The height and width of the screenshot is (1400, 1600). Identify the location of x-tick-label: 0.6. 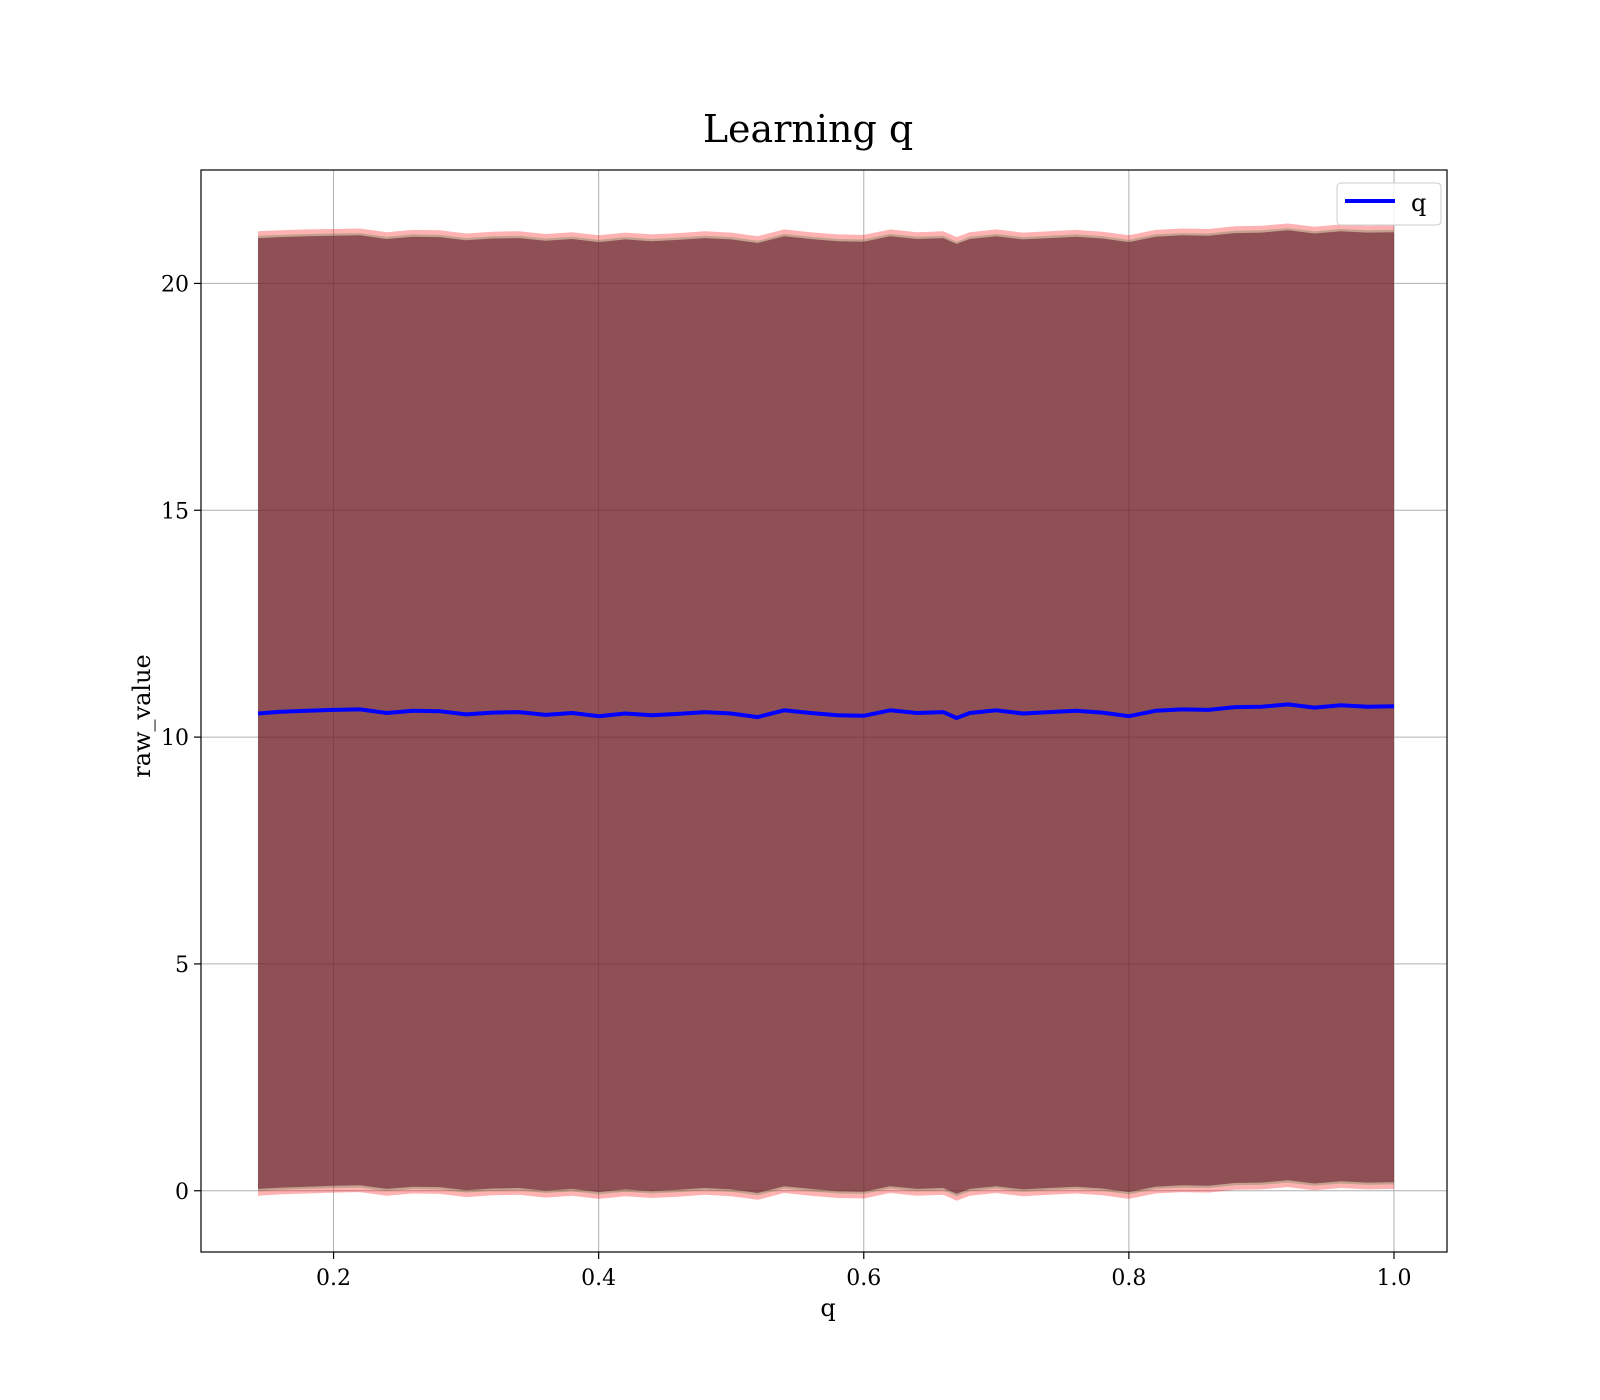
(863, 1278).